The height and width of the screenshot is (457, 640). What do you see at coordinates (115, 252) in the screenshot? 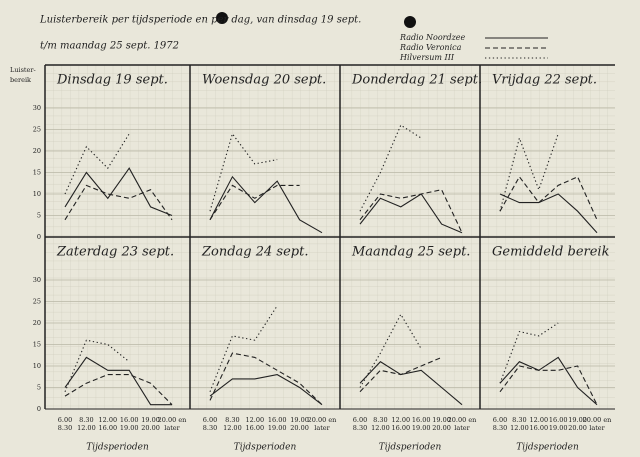
I see `panel-title: Zaterdag 23 sept.` at bounding box center [115, 252].